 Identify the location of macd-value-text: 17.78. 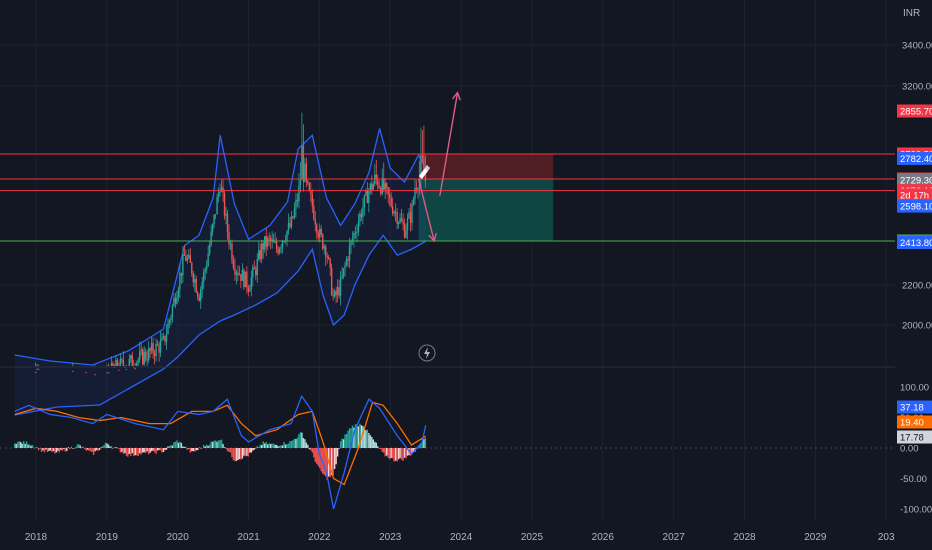
(912, 438).